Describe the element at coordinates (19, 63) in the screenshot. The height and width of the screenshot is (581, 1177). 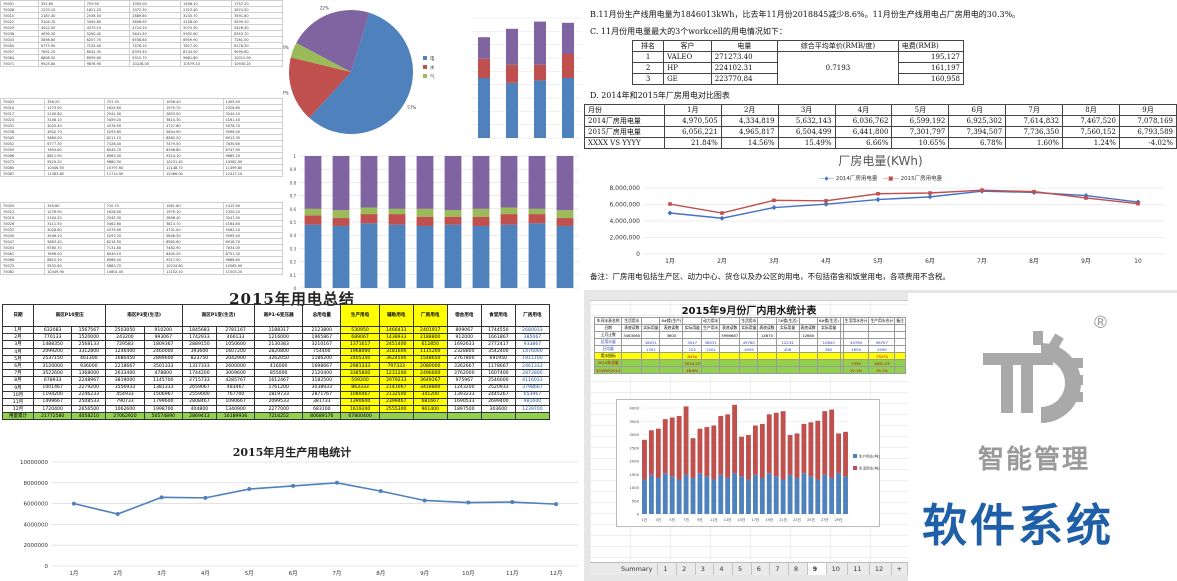
I see `mini-cell: 70071` at that location.